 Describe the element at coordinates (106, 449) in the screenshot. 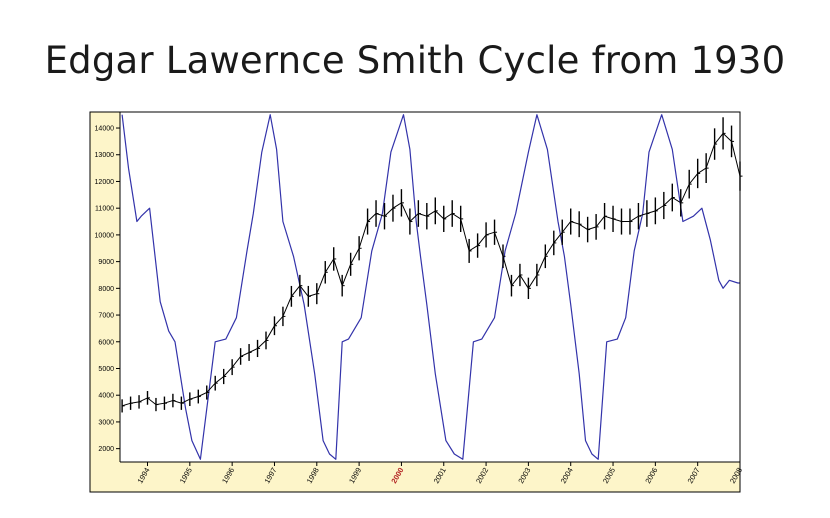

I see `y-tick-label: 2000` at that location.